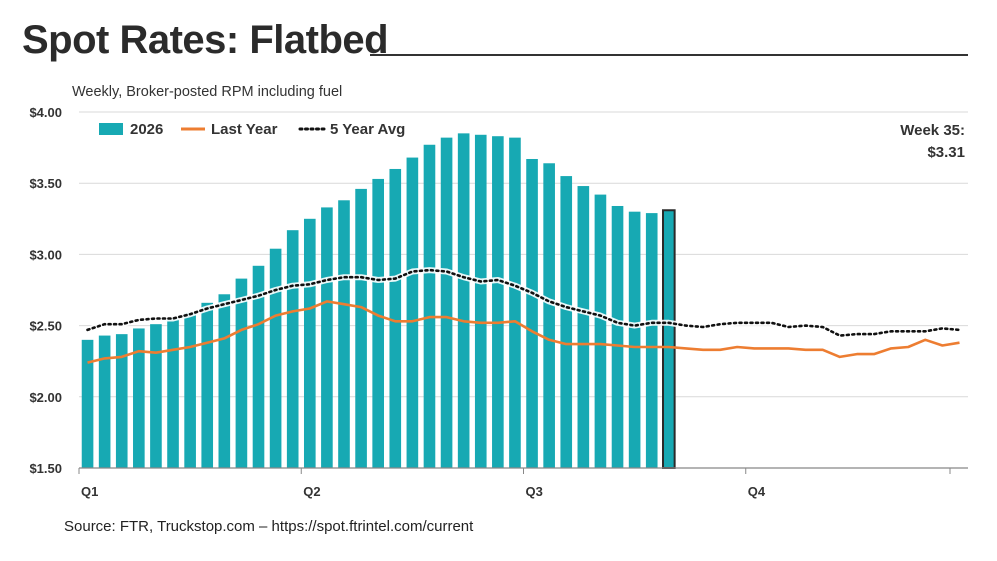  Describe the element at coordinates (946, 152) in the screenshot. I see `callout-week-value: $3.31` at that location.